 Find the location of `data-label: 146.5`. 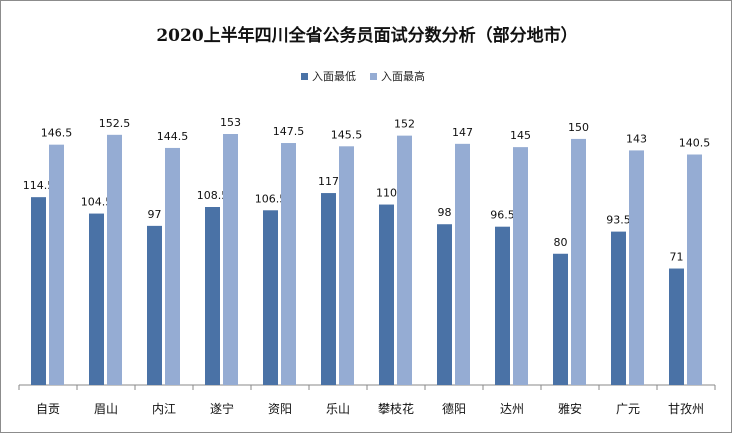

data-label: 146.5 is located at coordinates (57, 133).